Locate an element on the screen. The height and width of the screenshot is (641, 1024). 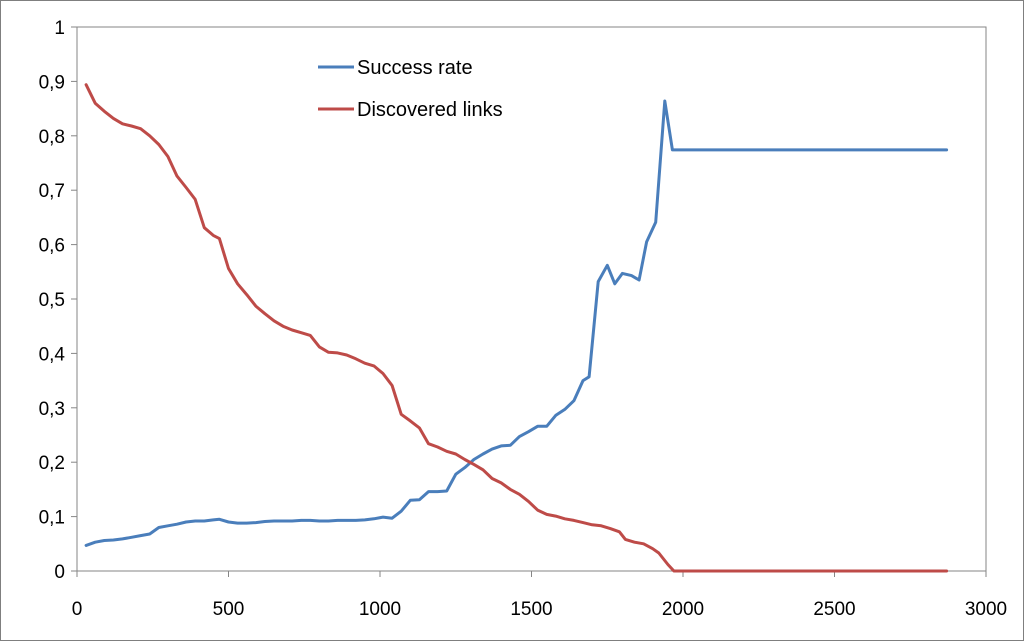
y-tick-label: 0,7 is located at coordinates (52, 191).